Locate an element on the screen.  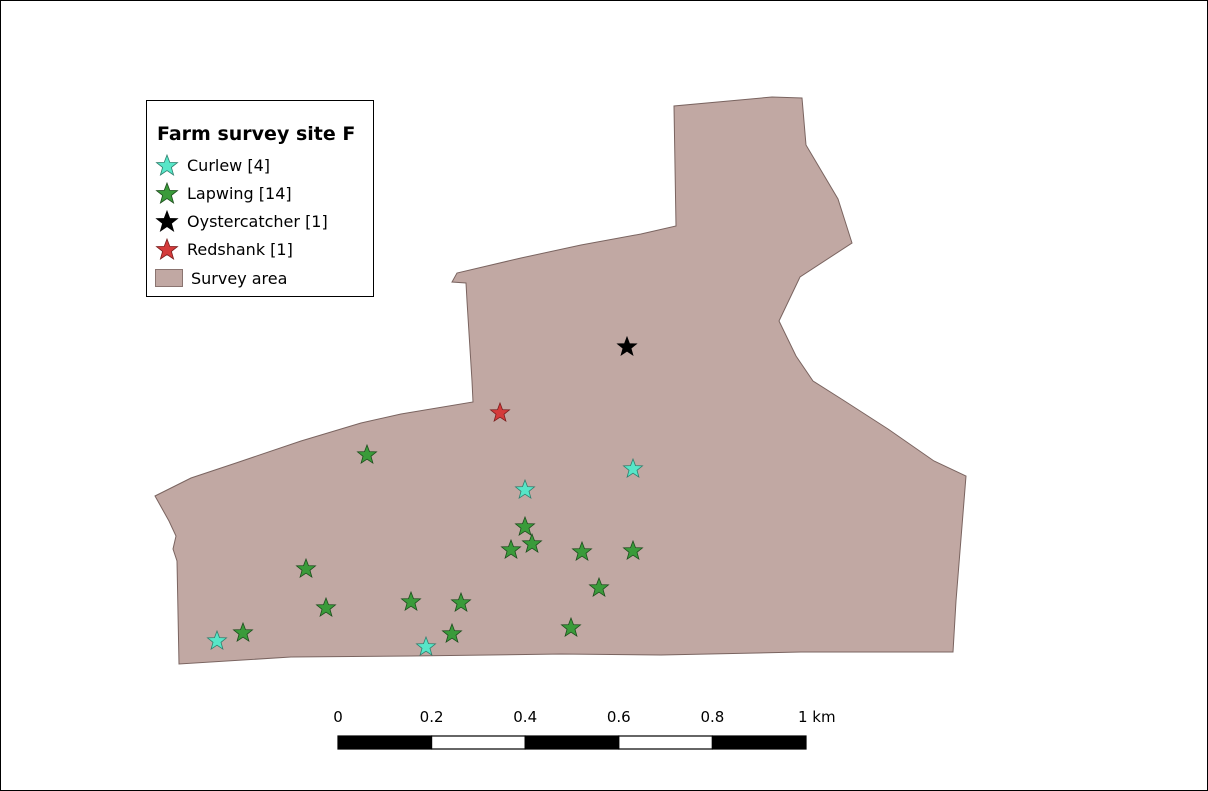
scale-label: 0 is located at coordinates (338, 717).